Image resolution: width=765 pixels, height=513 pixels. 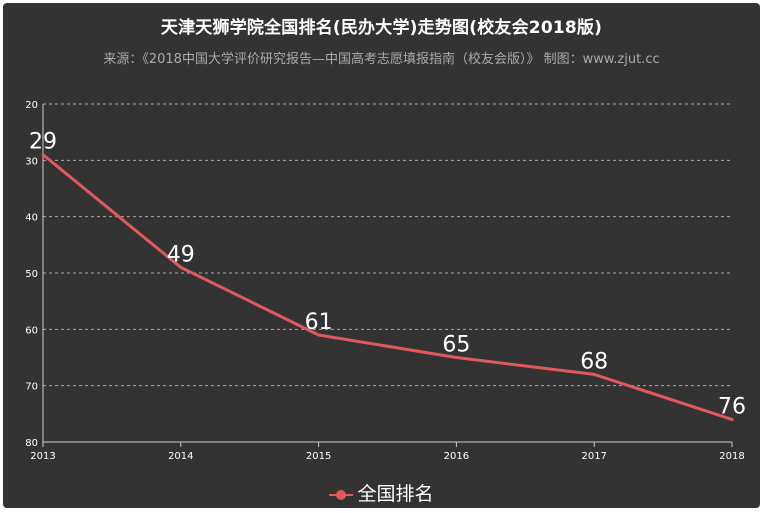 I want to click on x-tick-label: 2015, so click(x=318, y=456).